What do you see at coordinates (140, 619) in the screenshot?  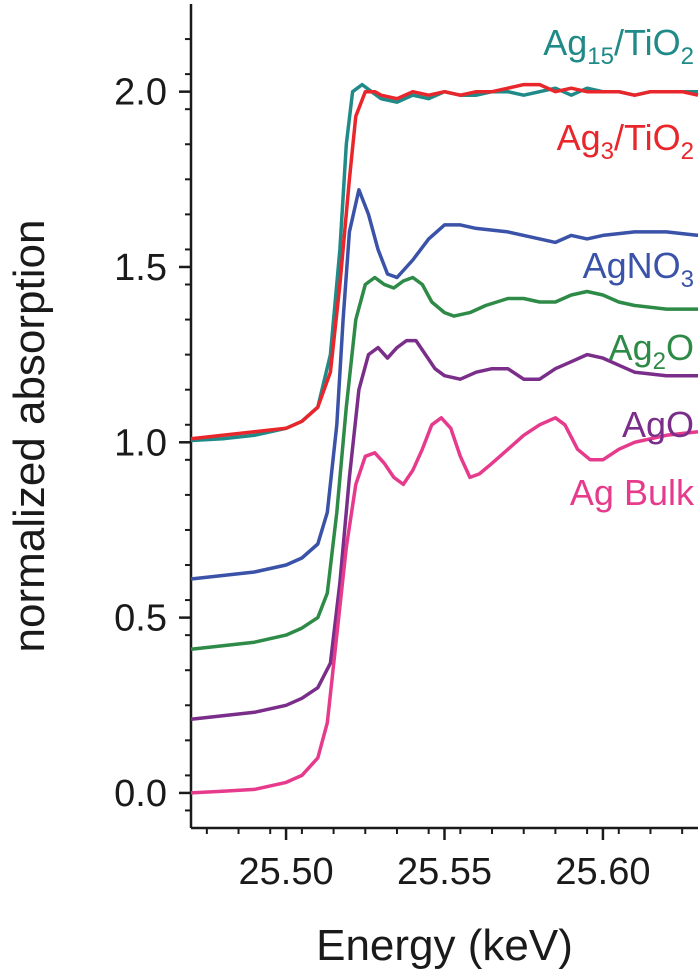 I see `y-tick-label: 0.5` at bounding box center [140, 619].